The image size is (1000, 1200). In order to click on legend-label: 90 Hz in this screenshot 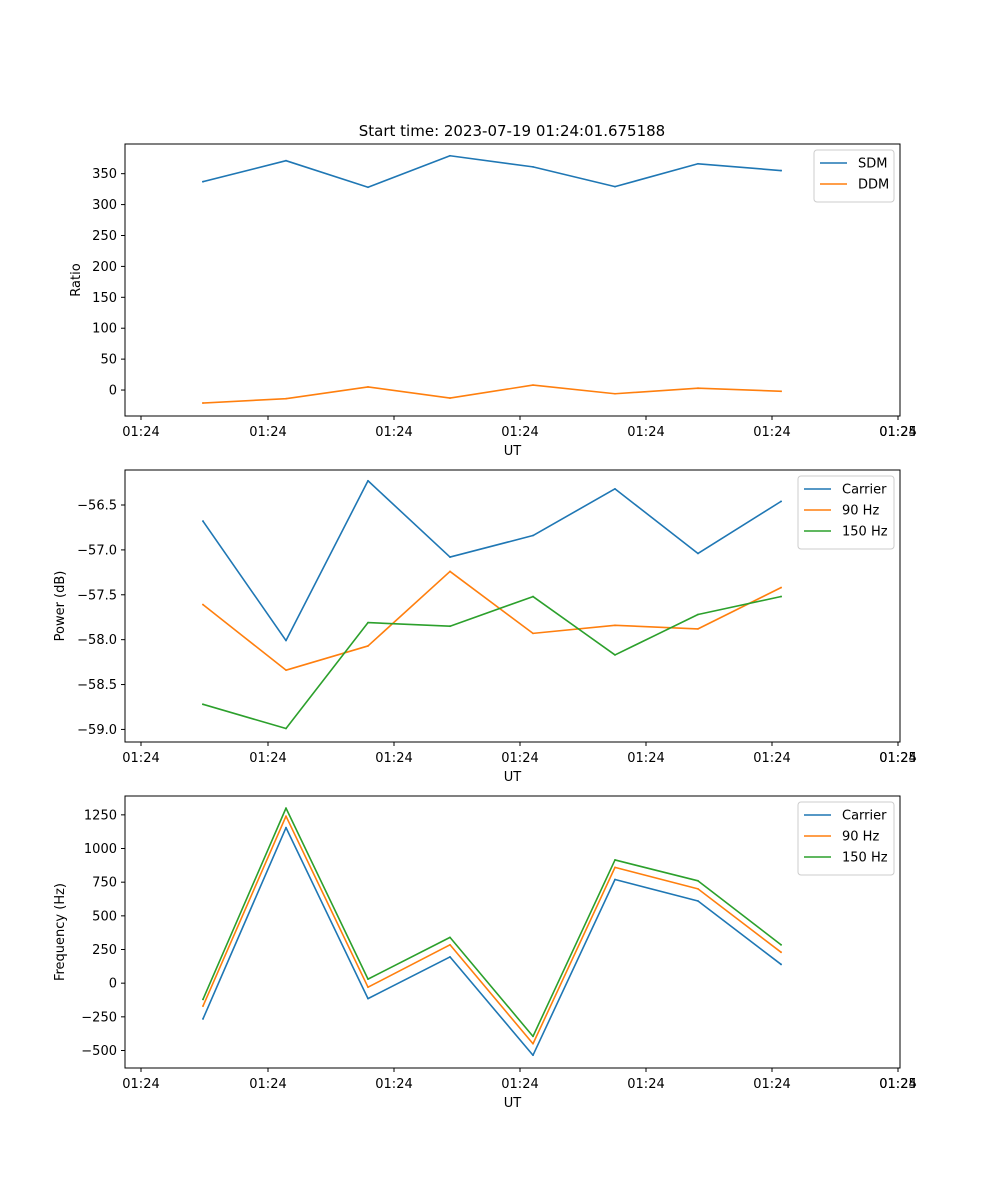, I will do `click(860, 837)`.